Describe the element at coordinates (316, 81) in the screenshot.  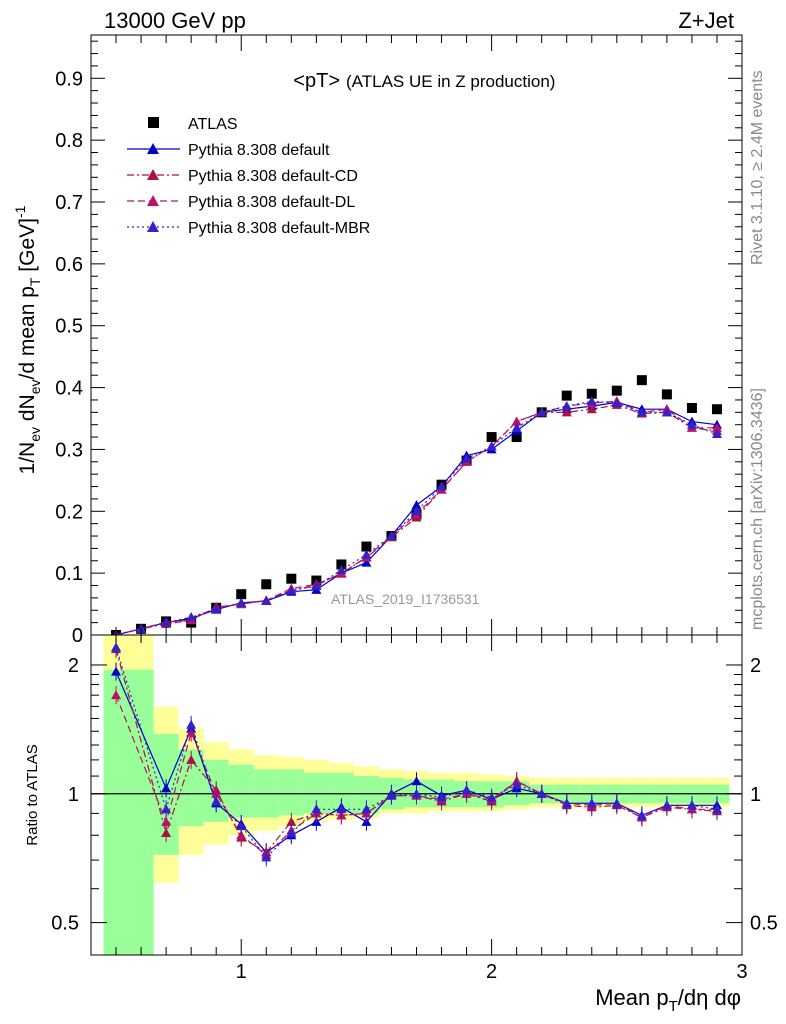
I see `plot-title: <pT>` at that location.